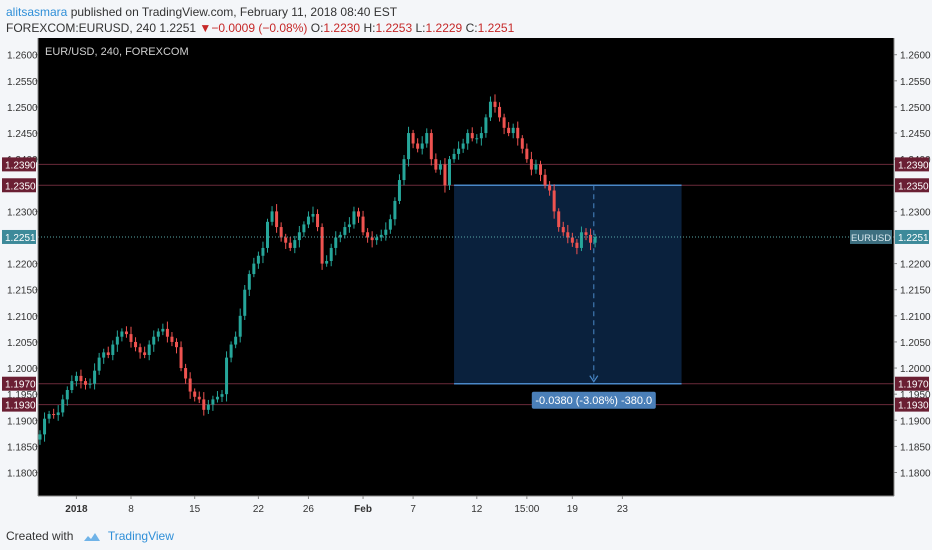 The width and height of the screenshot is (932, 550). Describe the element at coordinates (342, 28) in the screenshot. I see `open-value: 1.2230` at that location.